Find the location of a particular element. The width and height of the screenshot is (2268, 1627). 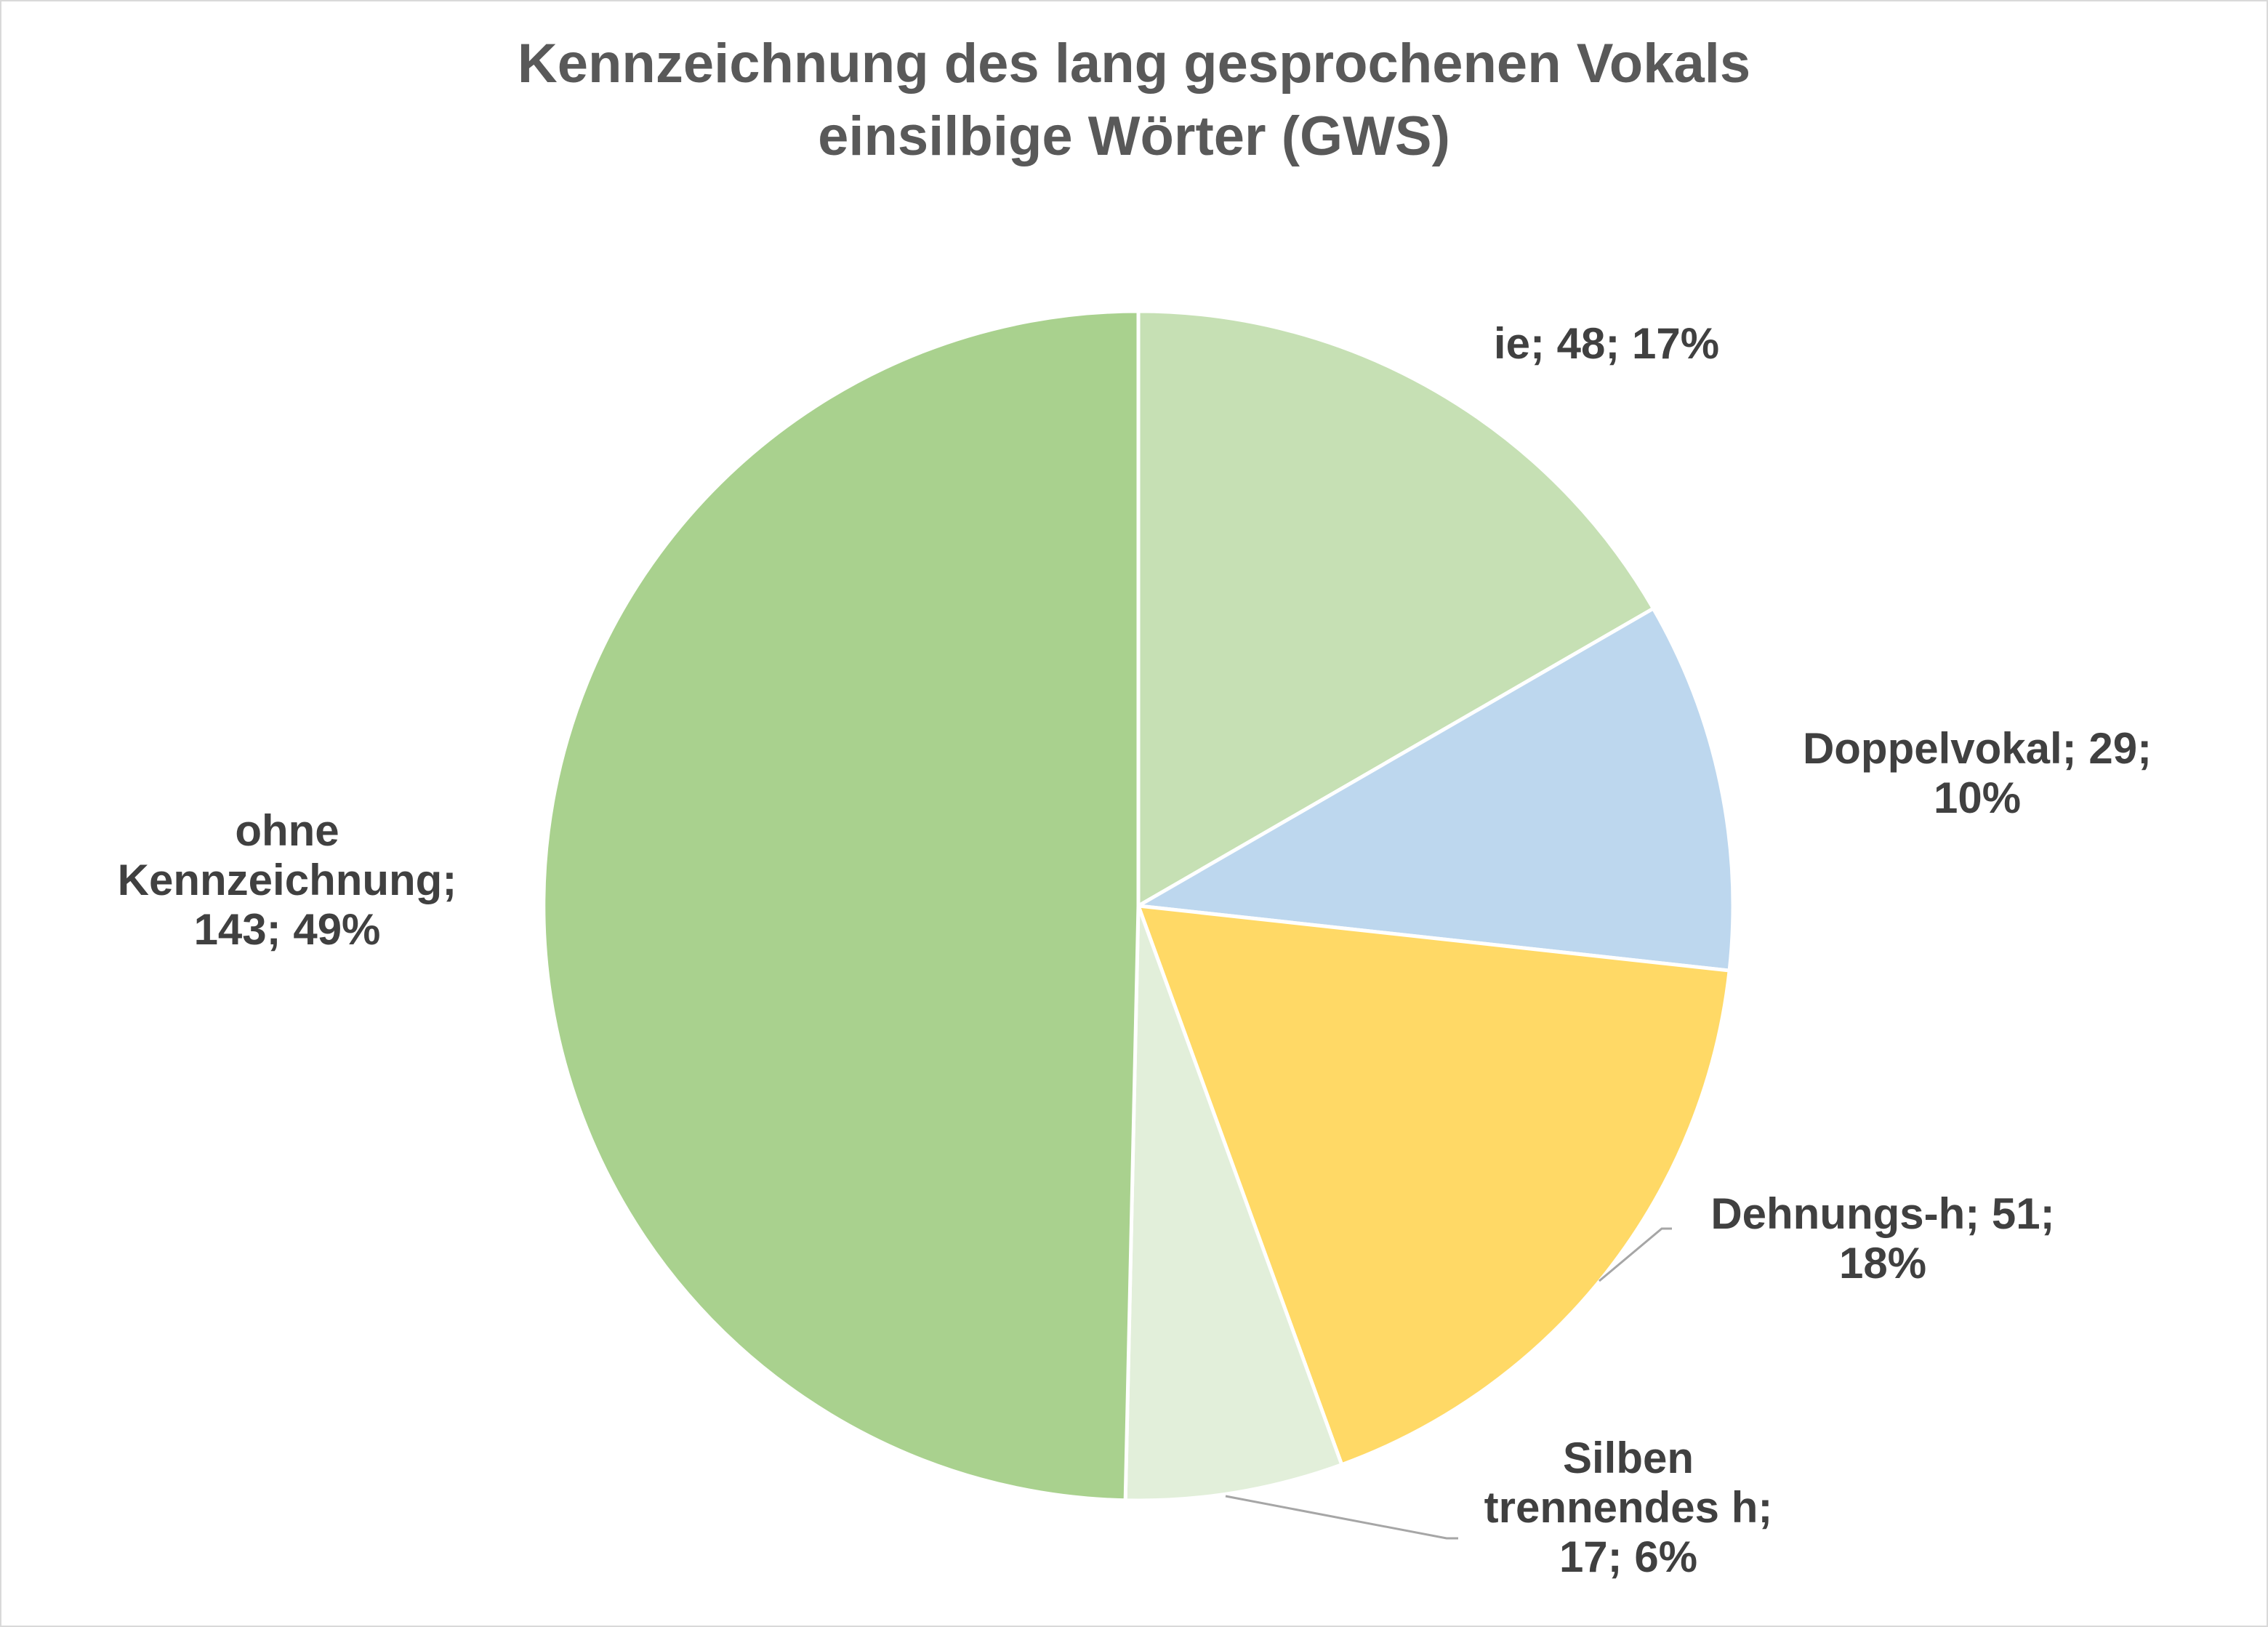

pie-slice-ie is located at coordinates (1395, 608).